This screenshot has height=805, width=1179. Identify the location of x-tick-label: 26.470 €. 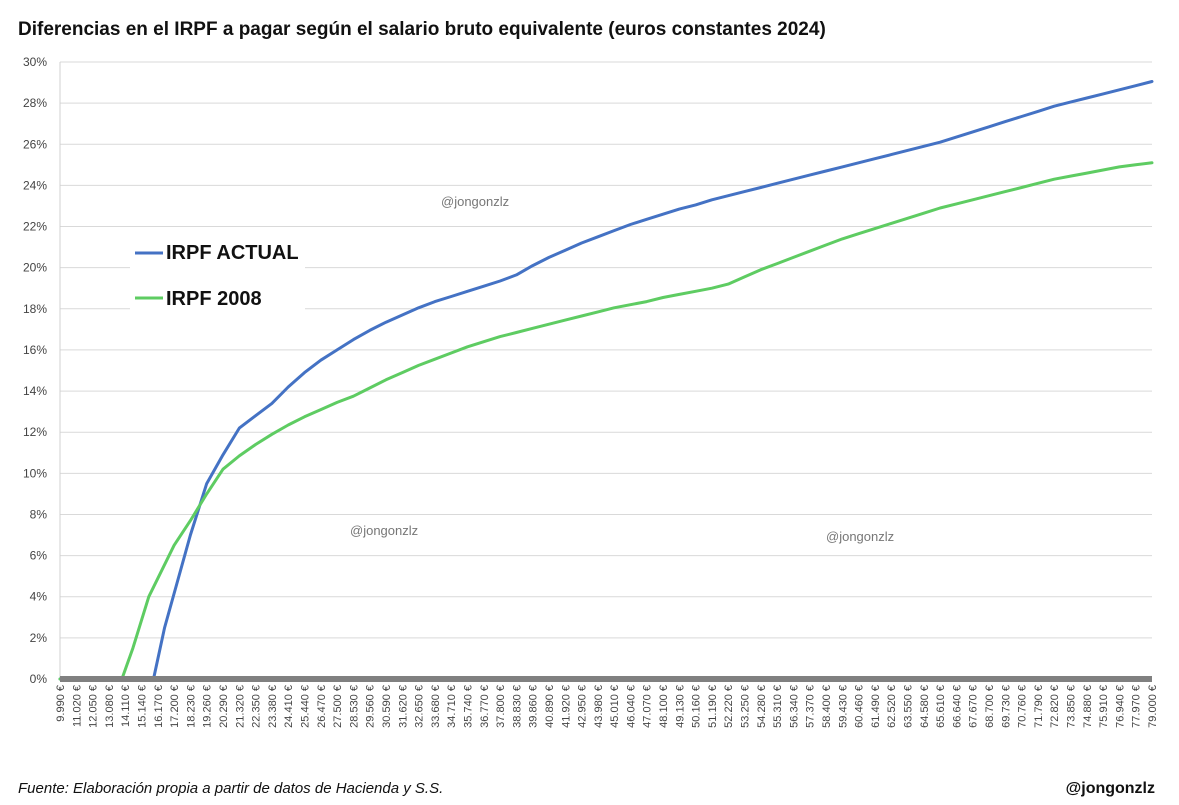
(322, 706).